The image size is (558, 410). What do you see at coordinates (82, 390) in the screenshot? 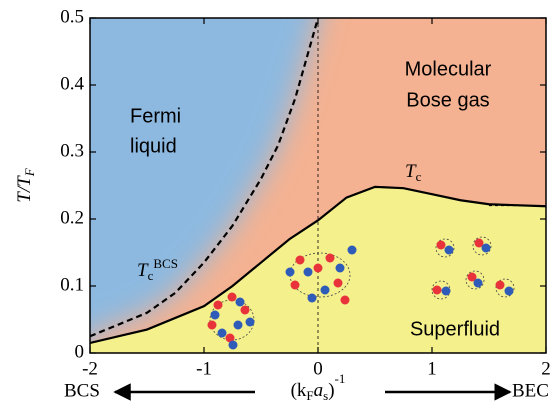
I see `bcs-label: BCS` at bounding box center [82, 390].